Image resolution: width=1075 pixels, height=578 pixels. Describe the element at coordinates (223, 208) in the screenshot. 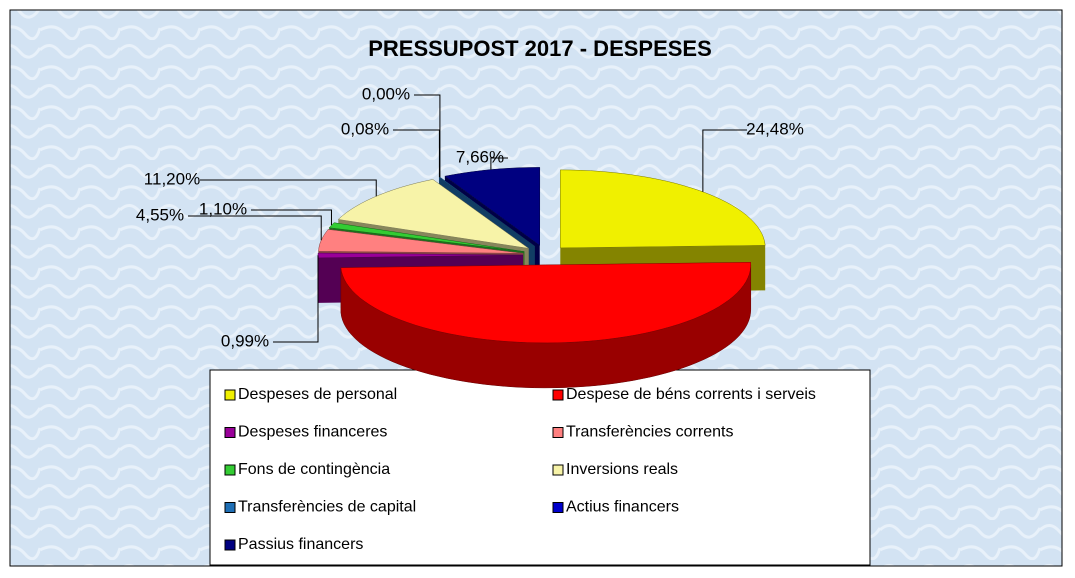

I see `data-label: 1,10%` at that location.